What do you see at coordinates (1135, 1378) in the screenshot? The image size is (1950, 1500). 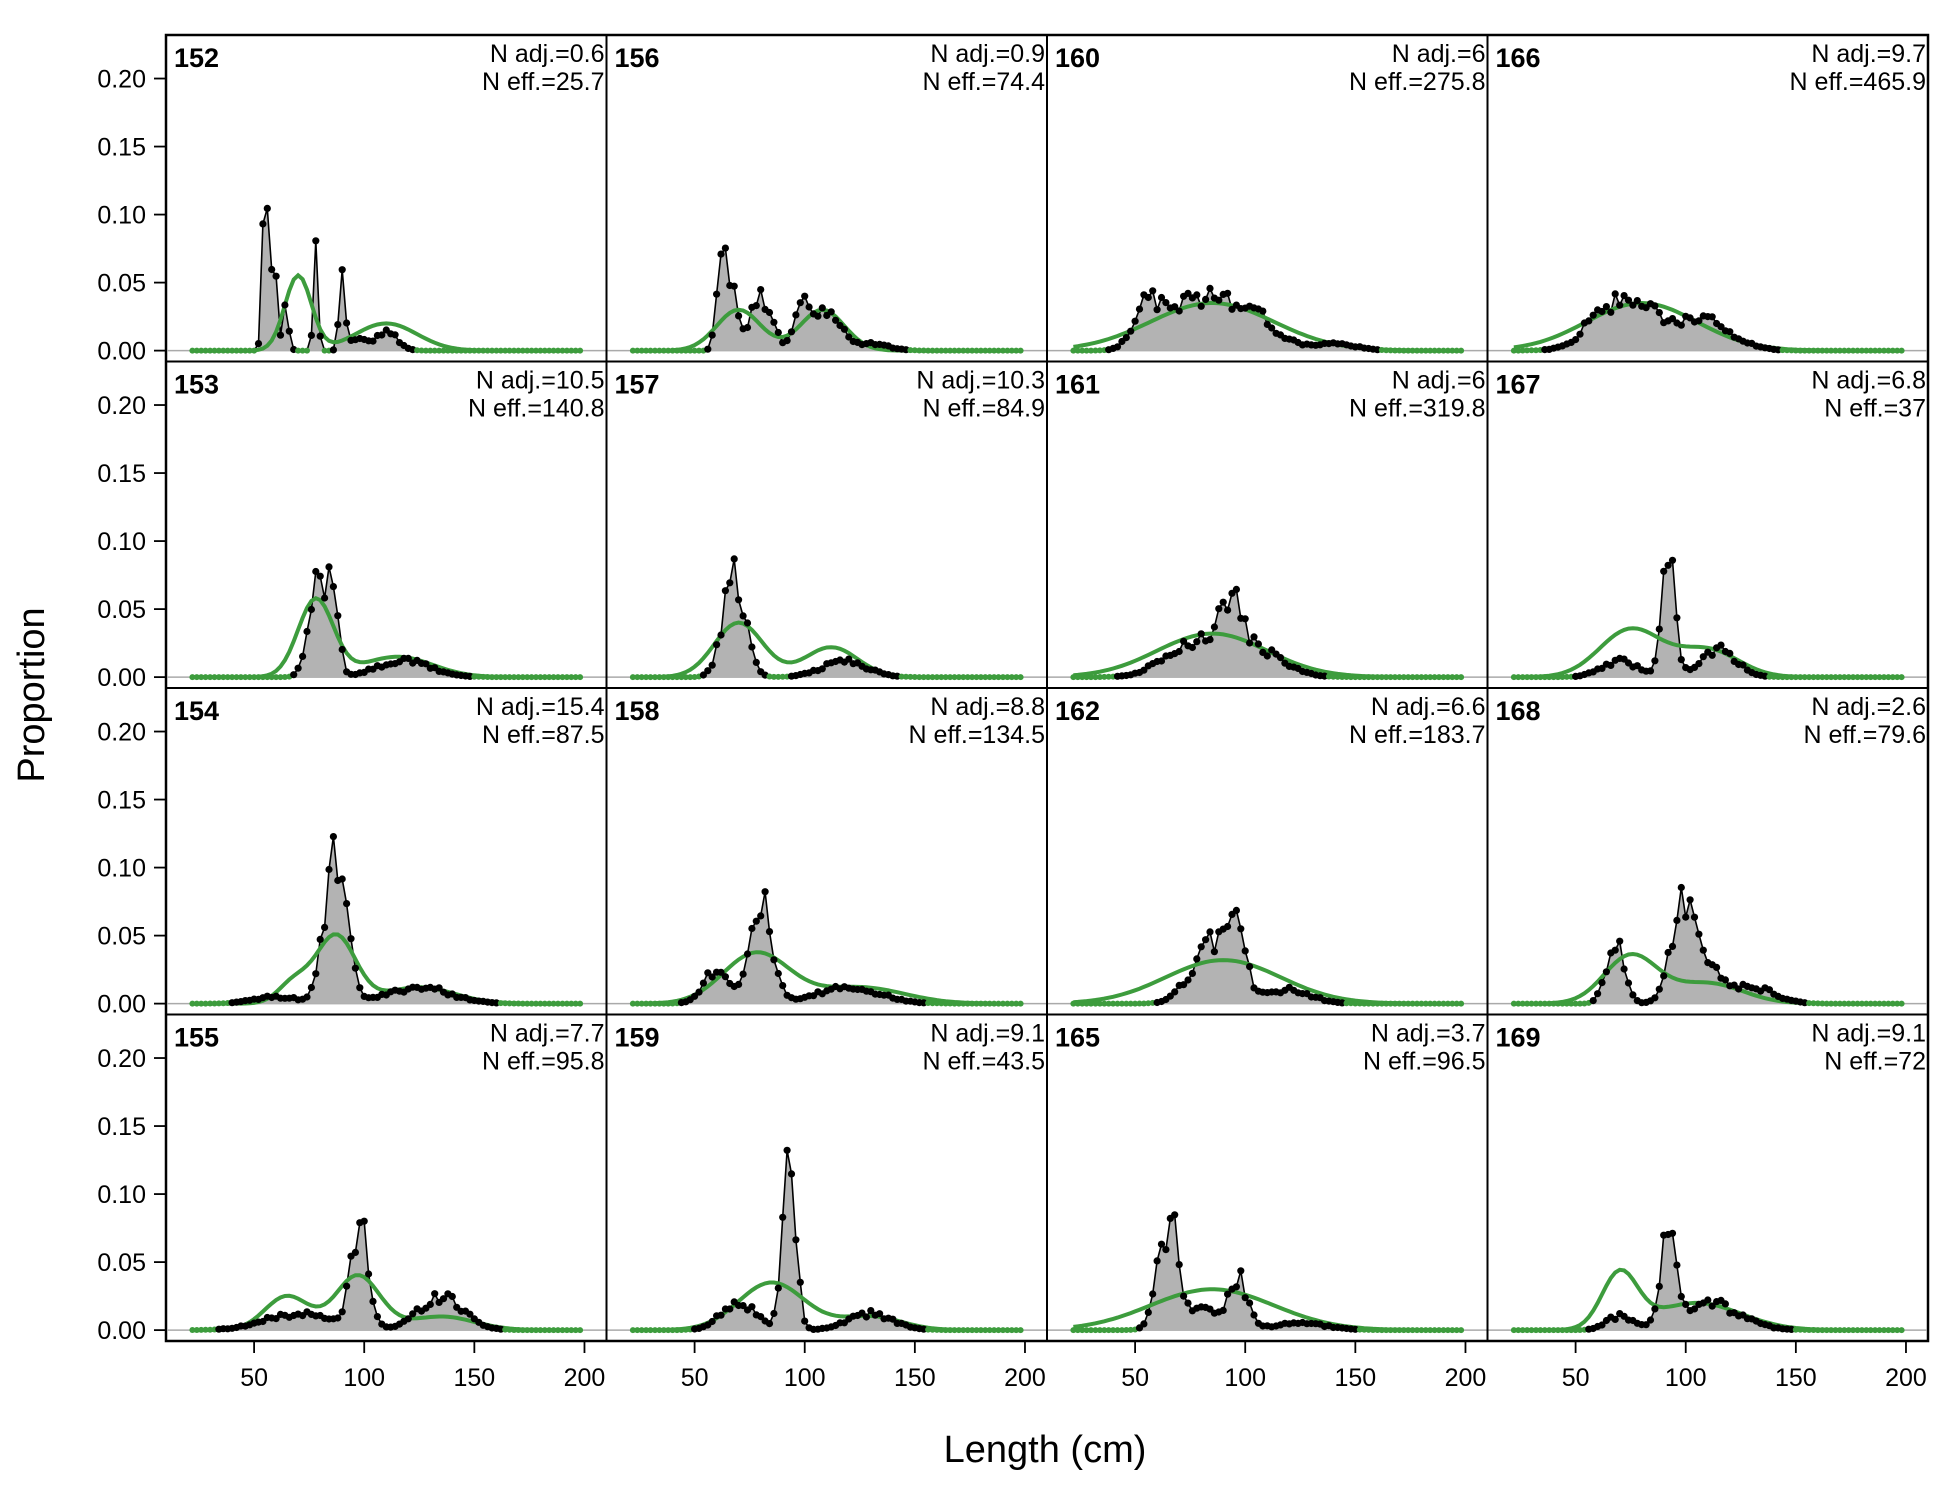 I see `x-tick-label: 50` at bounding box center [1135, 1378].